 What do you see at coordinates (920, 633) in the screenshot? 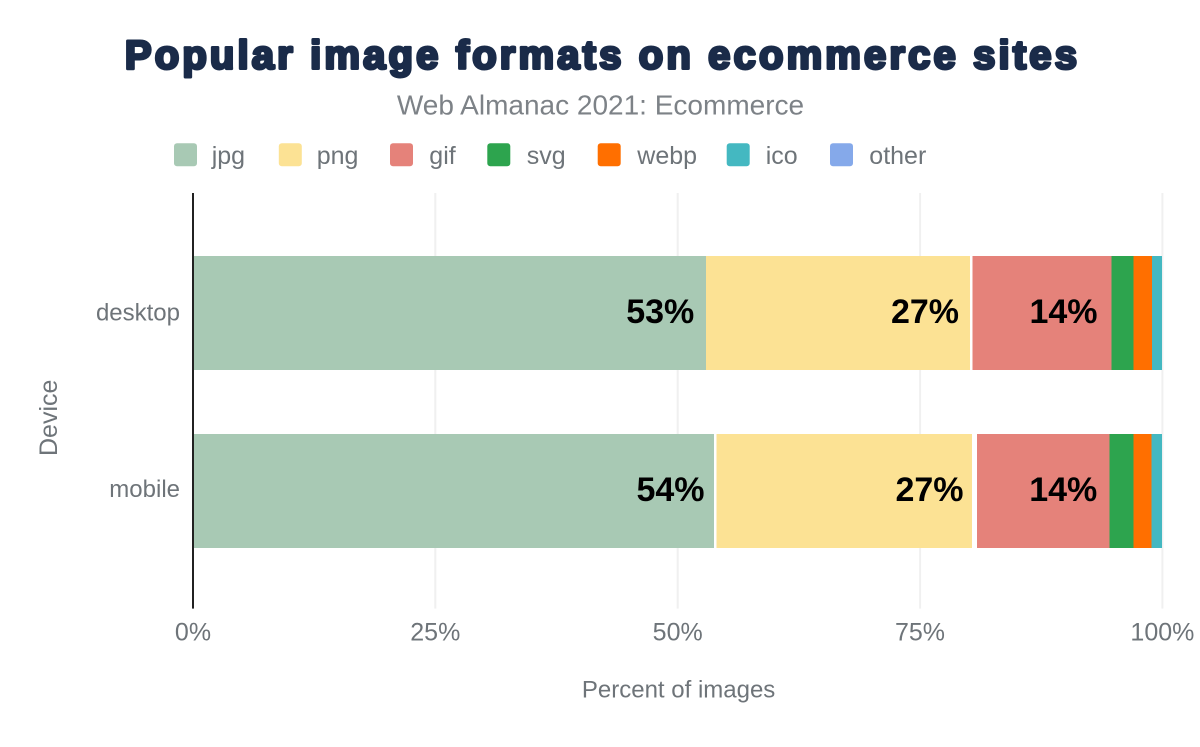
I see `svg-text: 75%` at bounding box center [920, 633].